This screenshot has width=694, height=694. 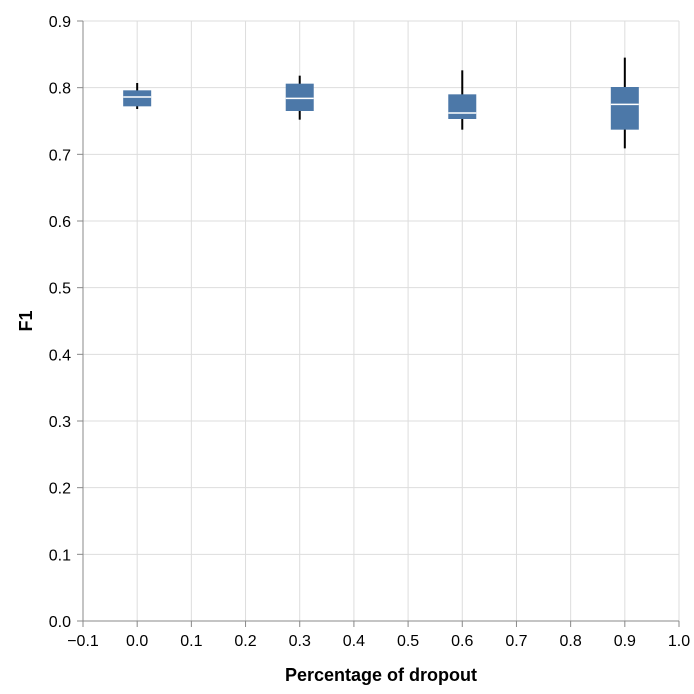 What do you see at coordinates (26, 320) in the screenshot?
I see `y-axis-title: F1` at bounding box center [26, 320].